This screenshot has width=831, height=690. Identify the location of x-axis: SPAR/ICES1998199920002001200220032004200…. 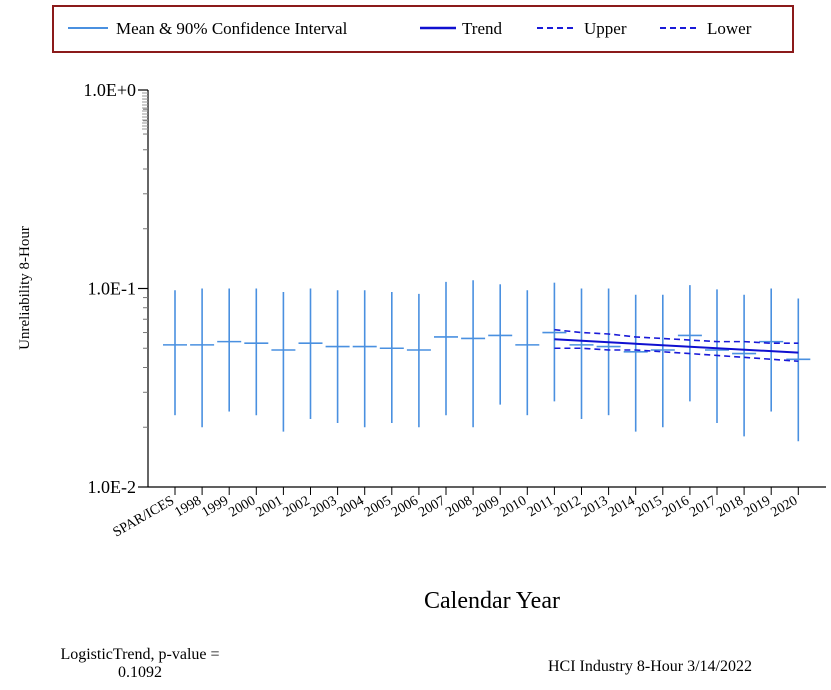
(468, 513).